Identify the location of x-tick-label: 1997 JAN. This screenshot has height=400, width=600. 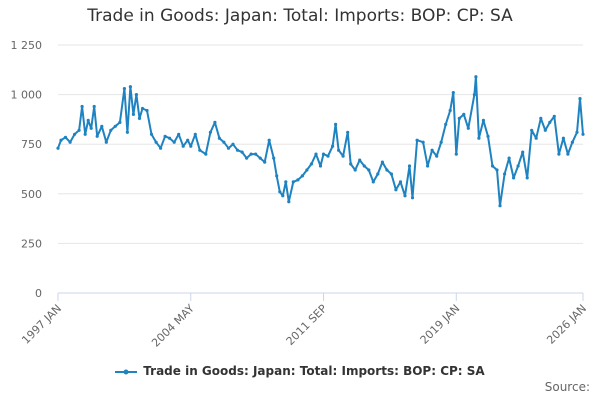
(41, 324).